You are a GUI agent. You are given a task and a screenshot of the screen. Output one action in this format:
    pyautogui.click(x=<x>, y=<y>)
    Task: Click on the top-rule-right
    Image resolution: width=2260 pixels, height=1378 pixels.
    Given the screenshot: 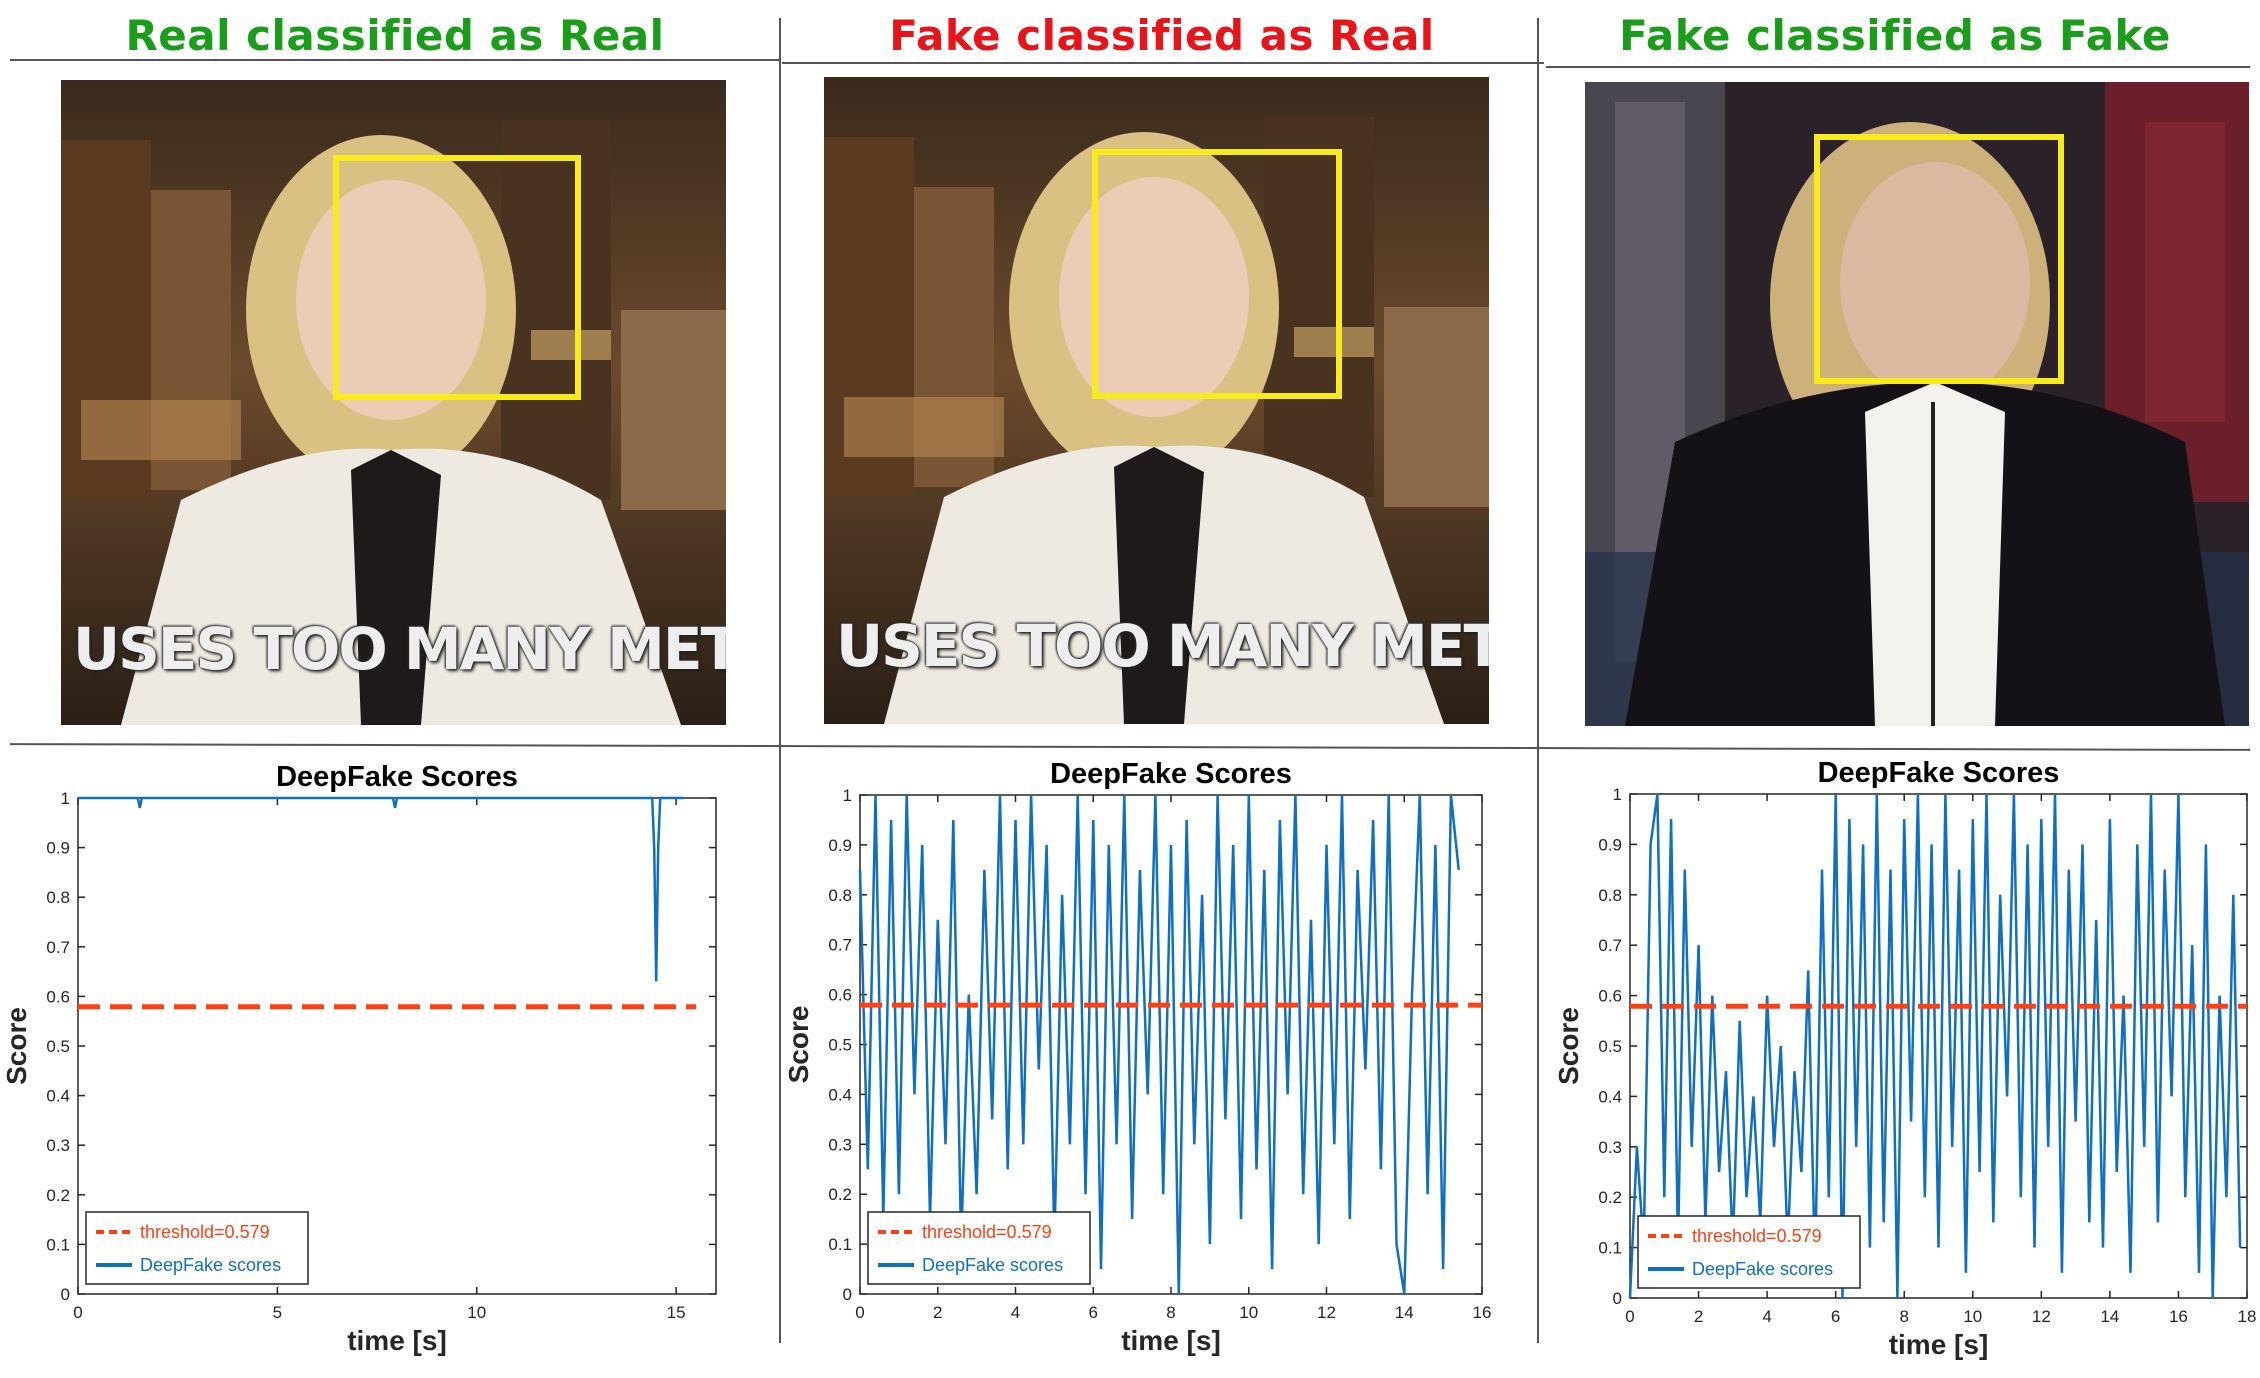 What is the action you would take?
    pyautogui.click(x=1898, y=67)
    